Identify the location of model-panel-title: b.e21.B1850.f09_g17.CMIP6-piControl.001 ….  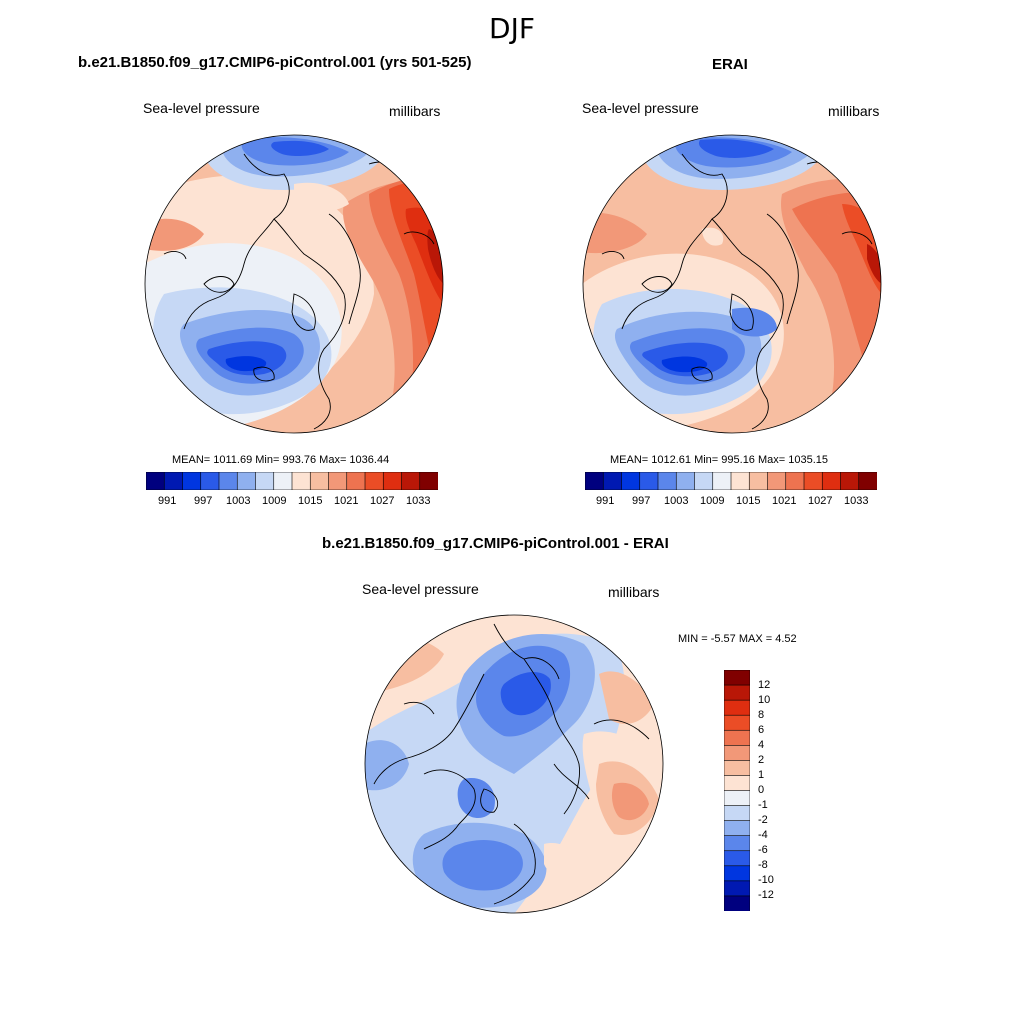
(275, 62).